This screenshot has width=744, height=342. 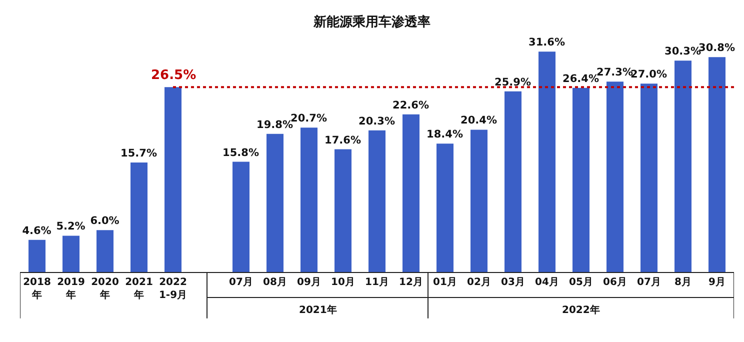 I want to click on data-label: 31.6%, so click(x=547, y=42).